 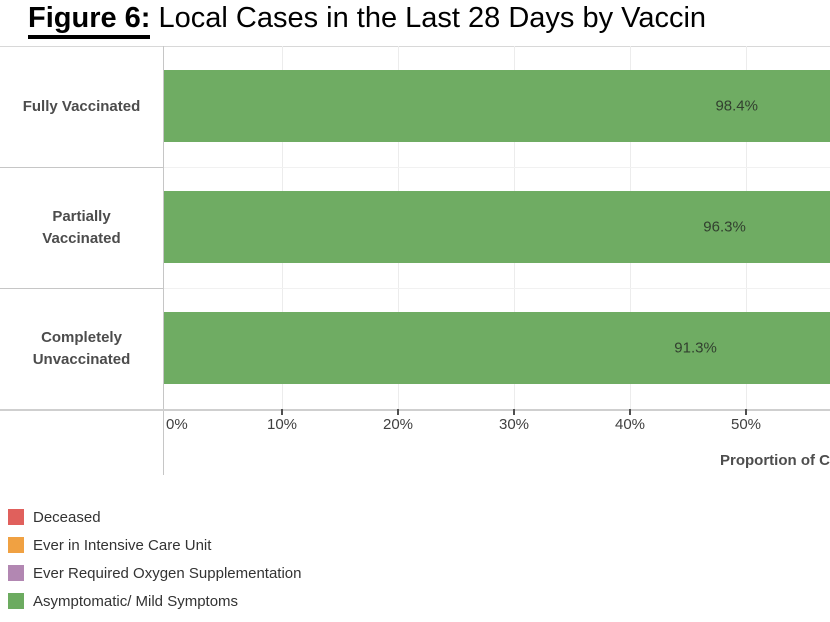 I want to click on x-axis-line, so click(x=415, y=410).